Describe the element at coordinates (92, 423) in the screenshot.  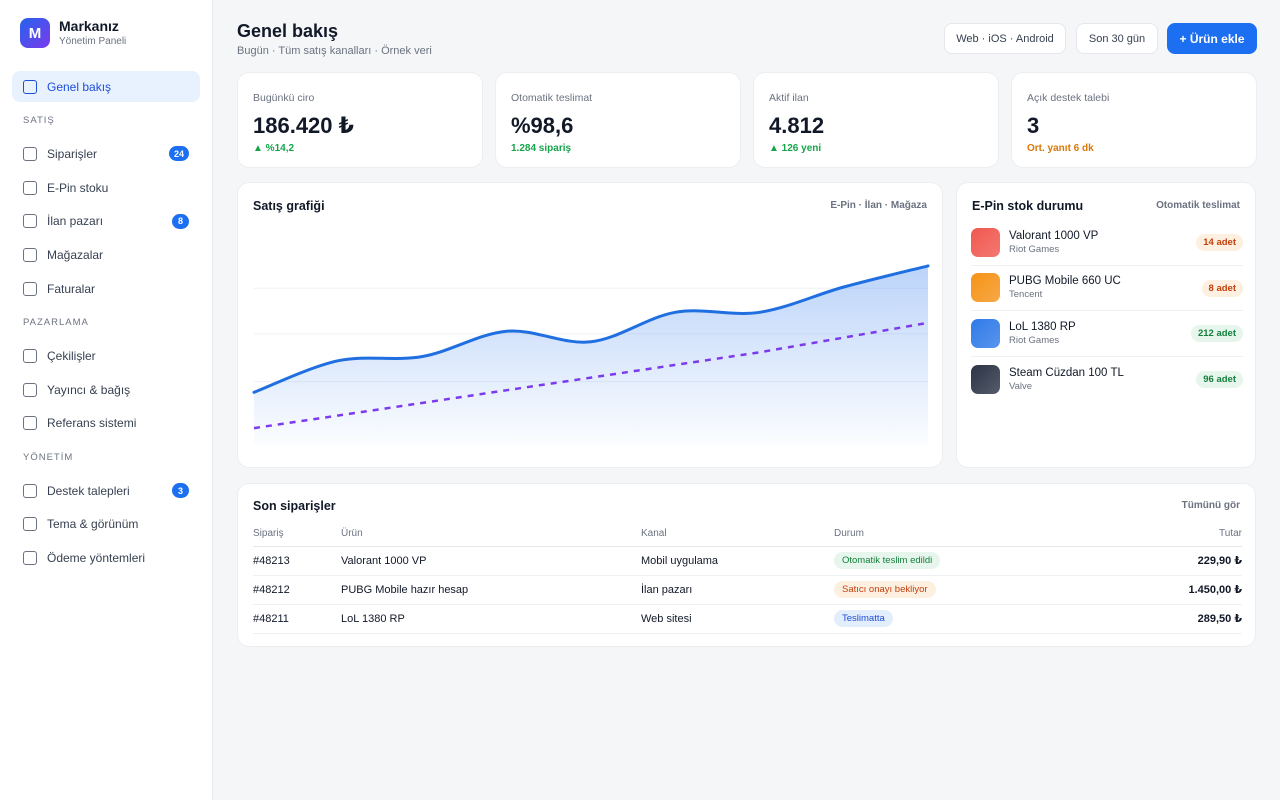
I see `sidebar-item-label: Referans sistemi` at that location.